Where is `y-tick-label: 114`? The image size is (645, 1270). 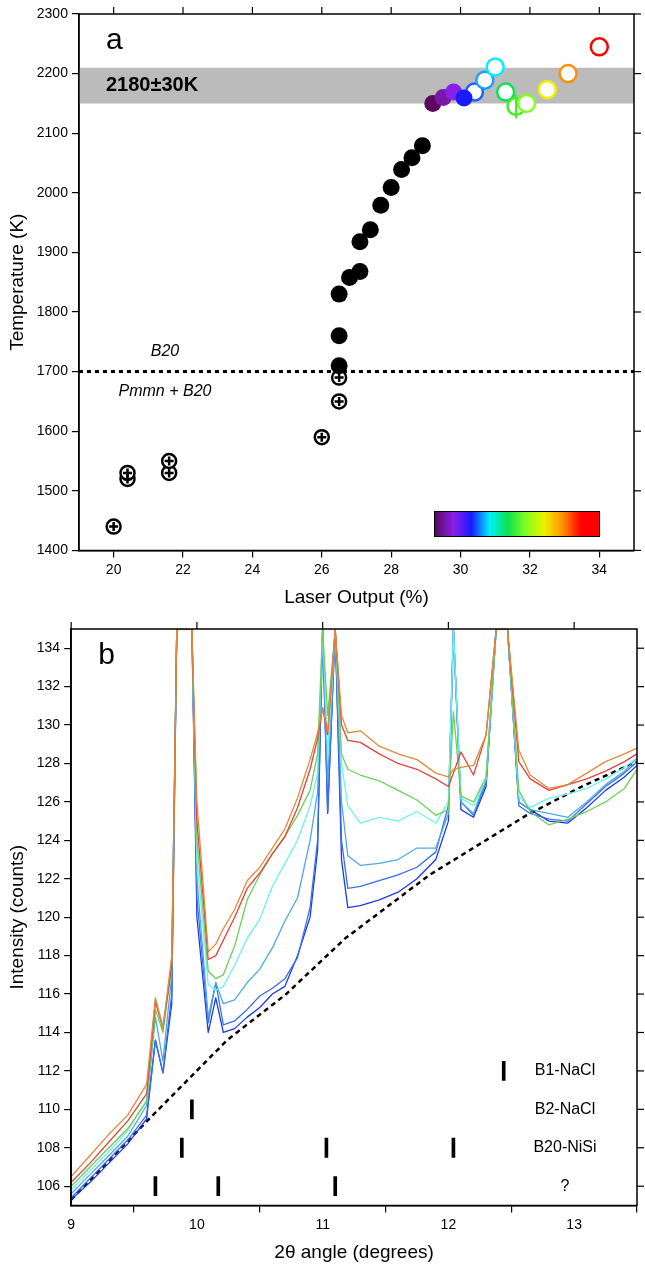 y-tick-label: 114 is located at coordinates (49, 1031).